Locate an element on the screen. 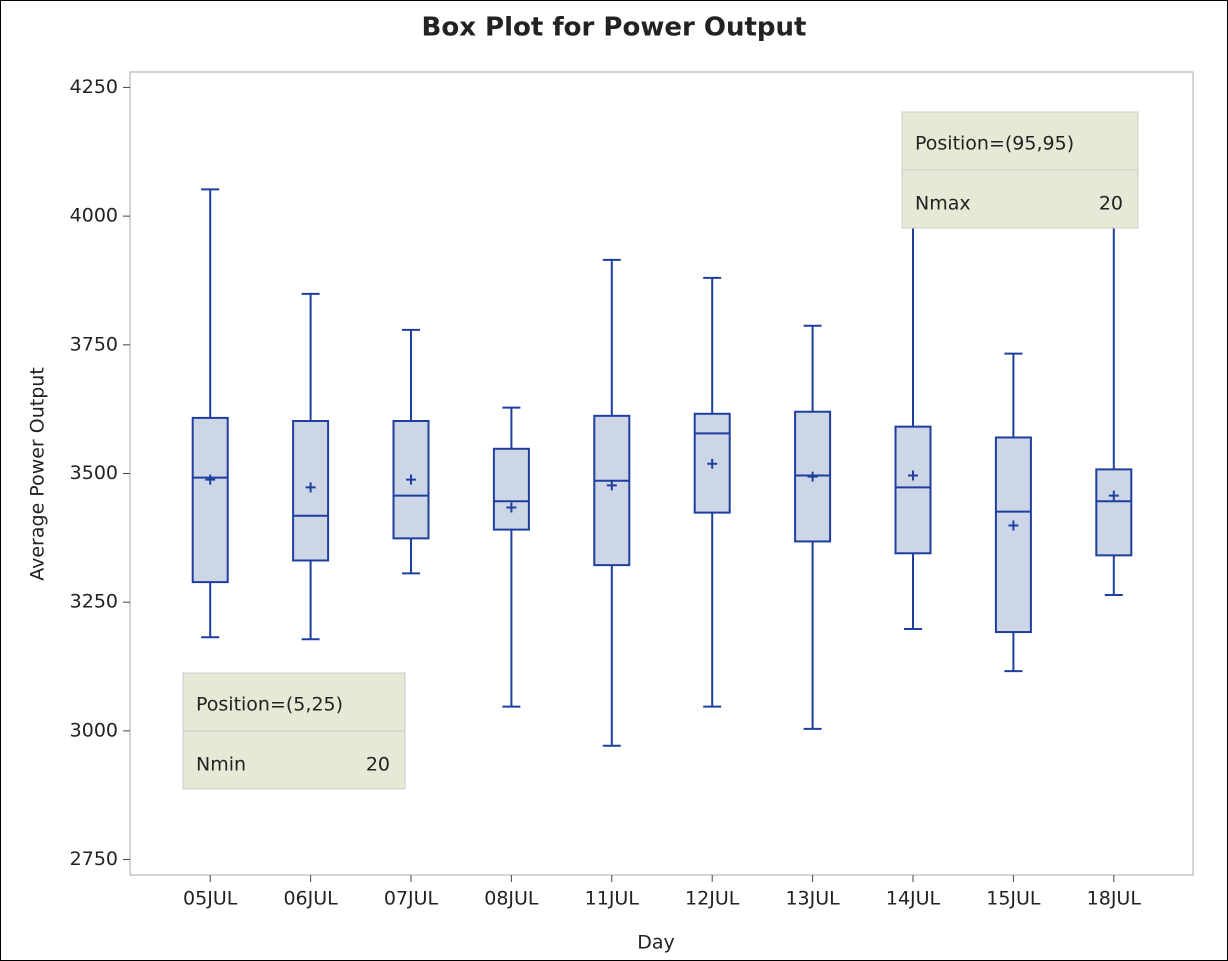 The image size is (1228, 961). y-tick-label: 3000 is located at coordinates (94, 730).